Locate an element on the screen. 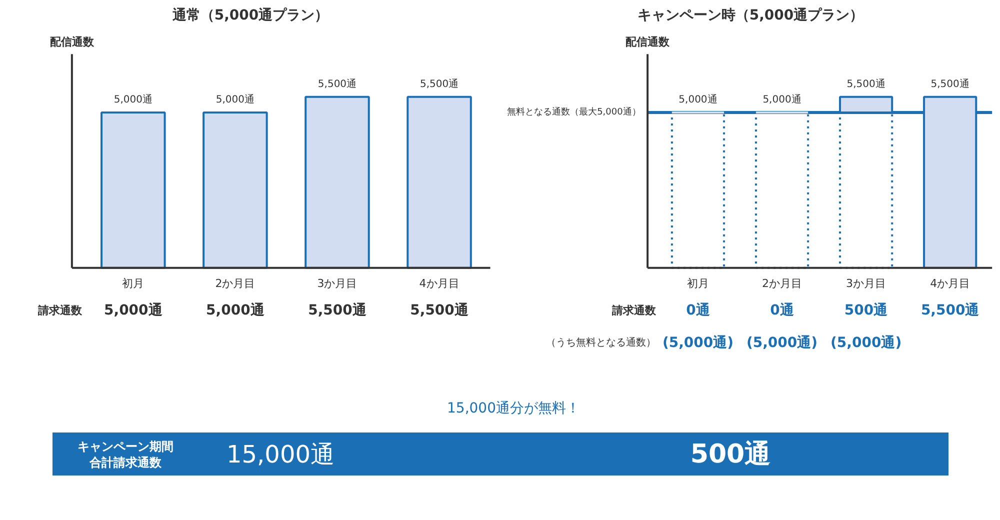  text: 15,000通分が無料！ is located at coordinates (513, 408).